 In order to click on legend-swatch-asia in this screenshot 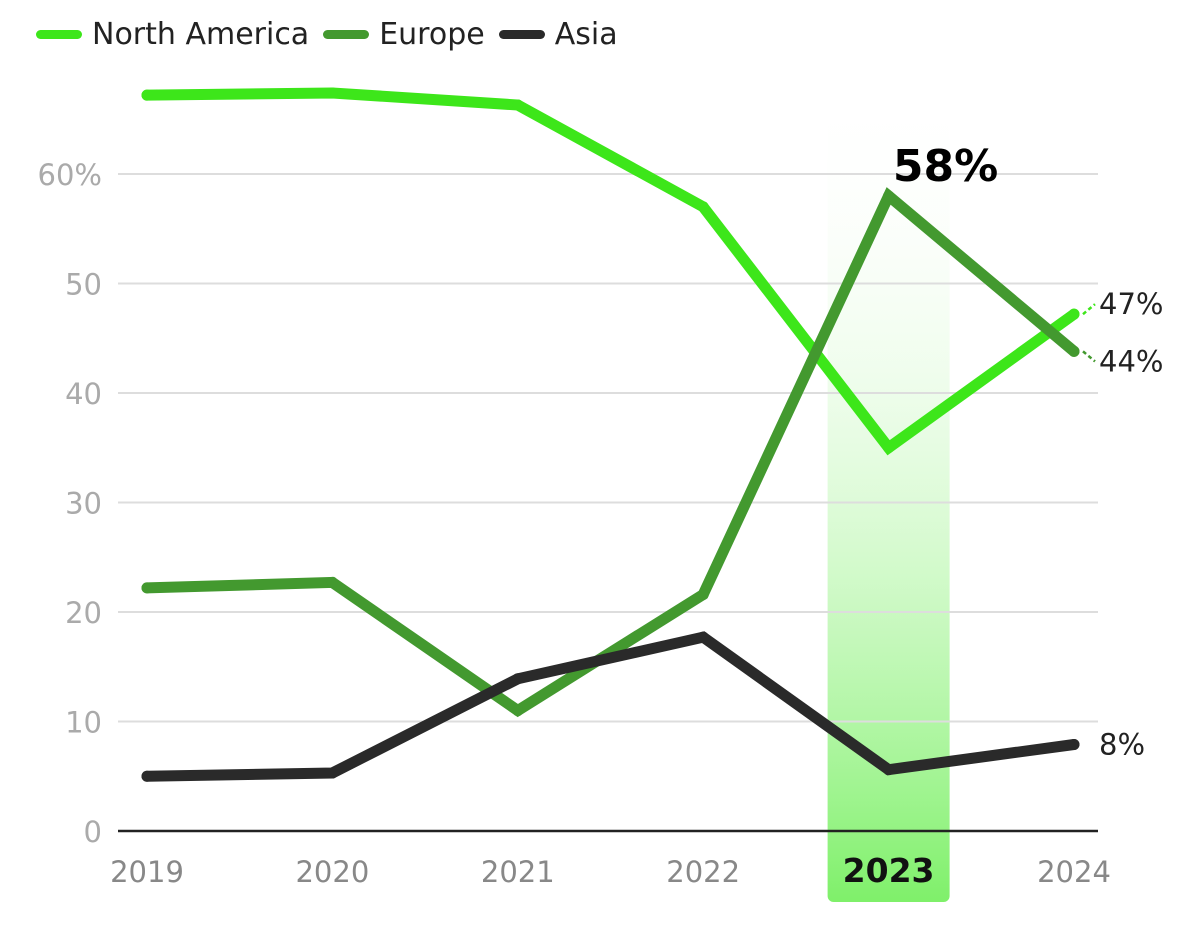, I will do `click(521, 34)`.